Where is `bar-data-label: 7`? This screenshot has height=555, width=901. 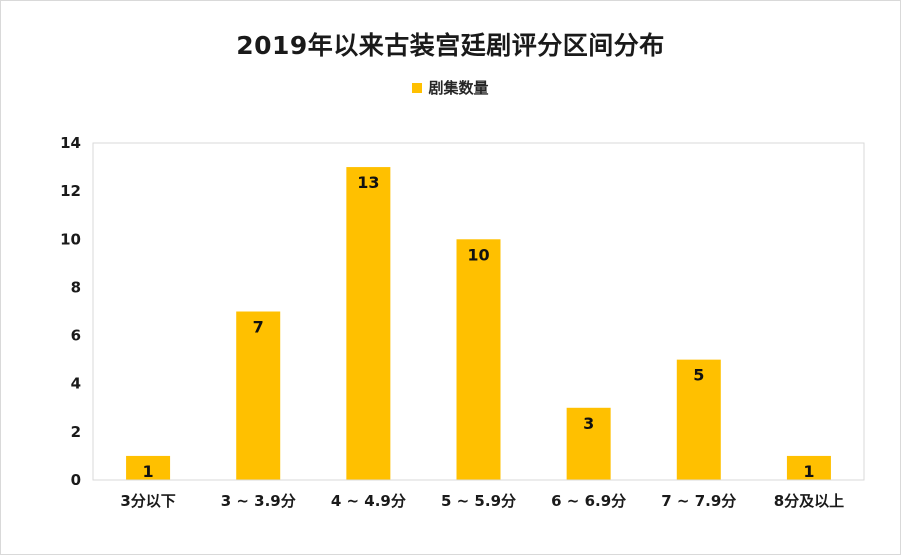
bar-data-label: 7 is located at coordinates (258, 327).